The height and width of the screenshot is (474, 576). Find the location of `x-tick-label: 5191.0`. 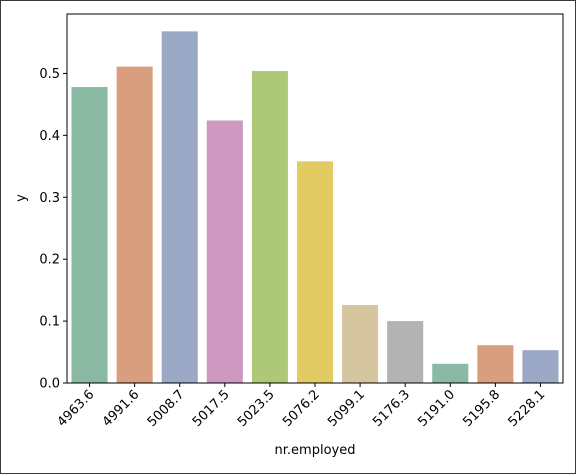

x-tick-label: 5191.0 is located at coordinates (436, 408).